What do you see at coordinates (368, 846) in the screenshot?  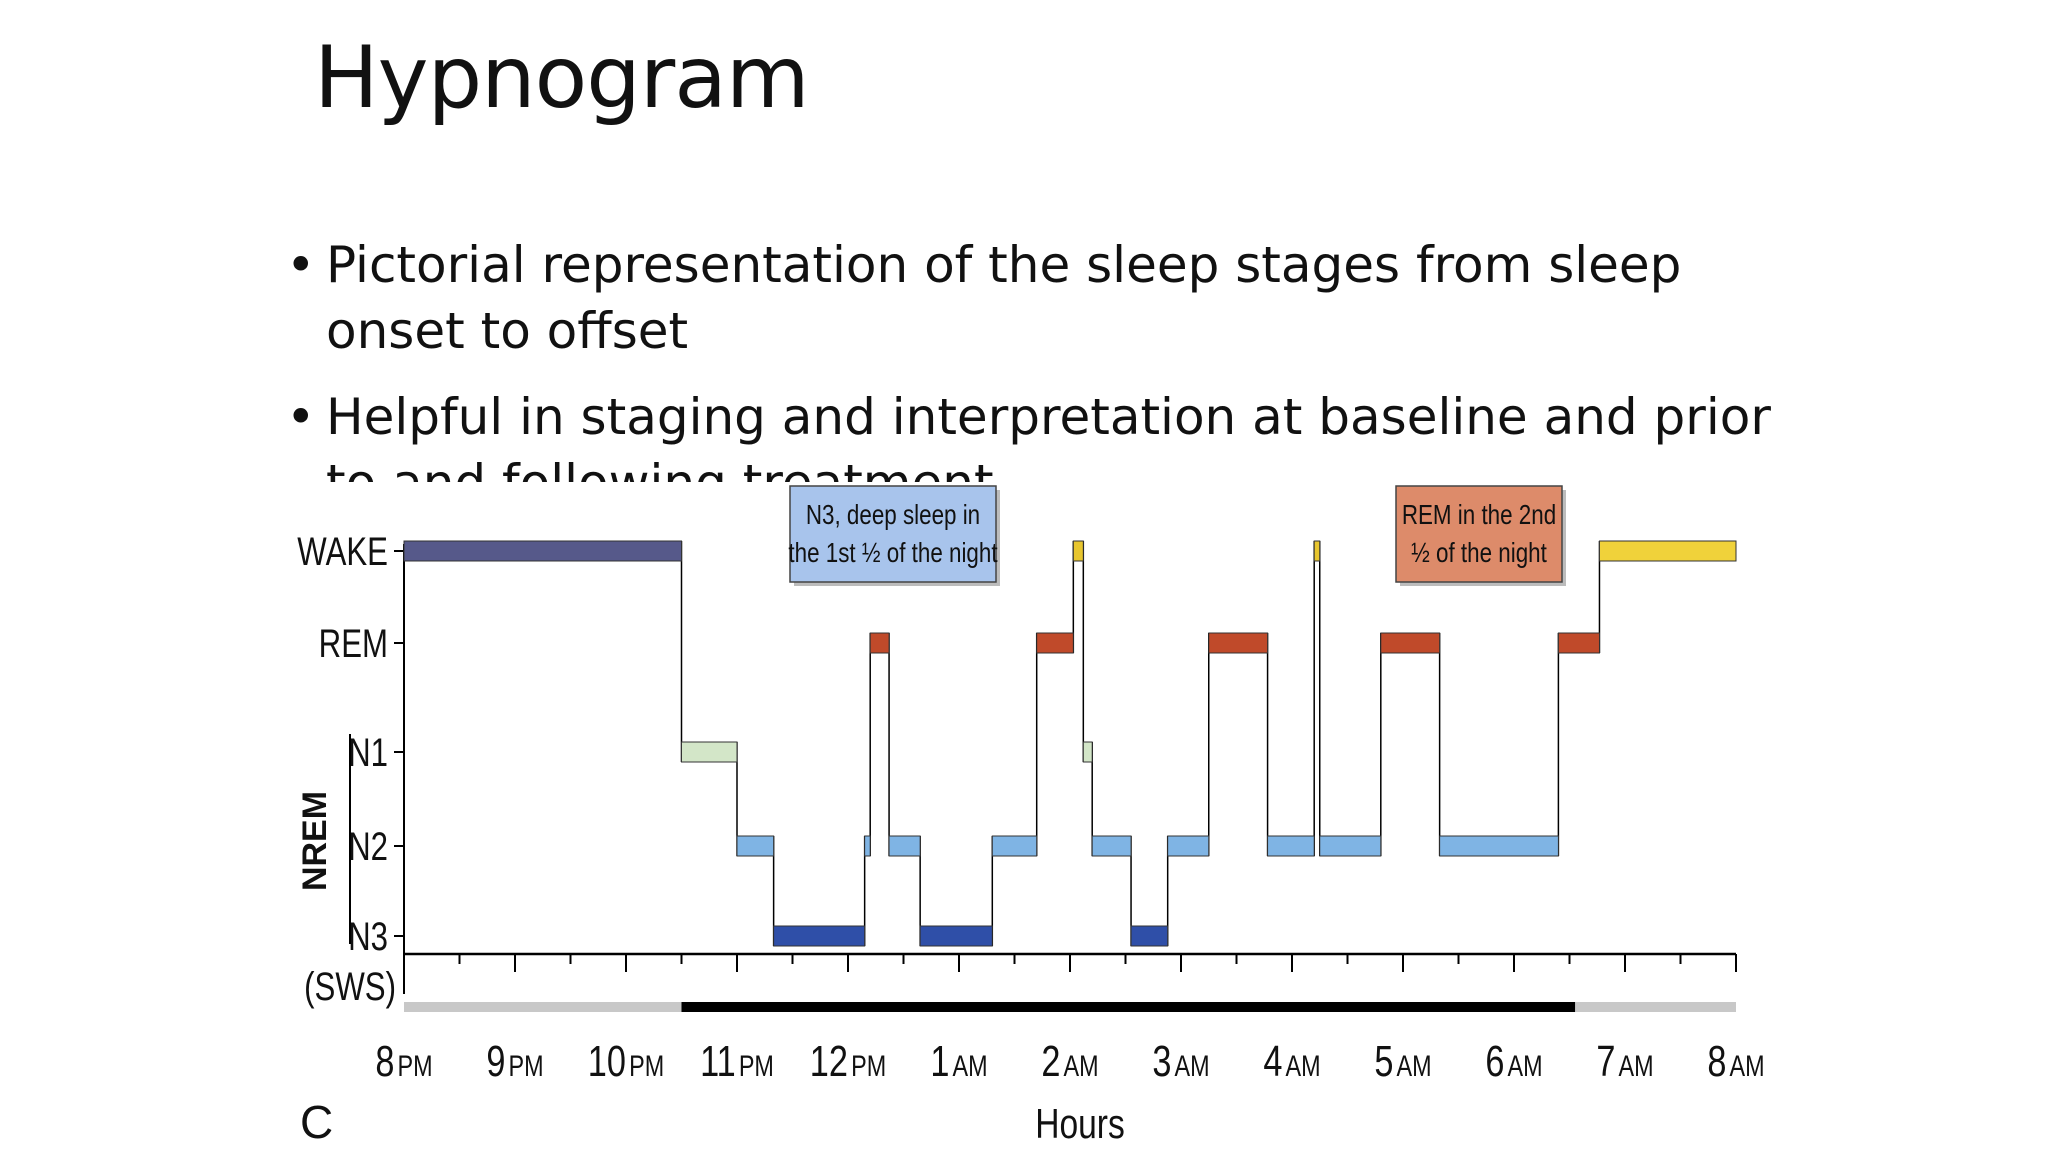 I see `y-tick-label-n2: N2` at bounding box center [368, 846].